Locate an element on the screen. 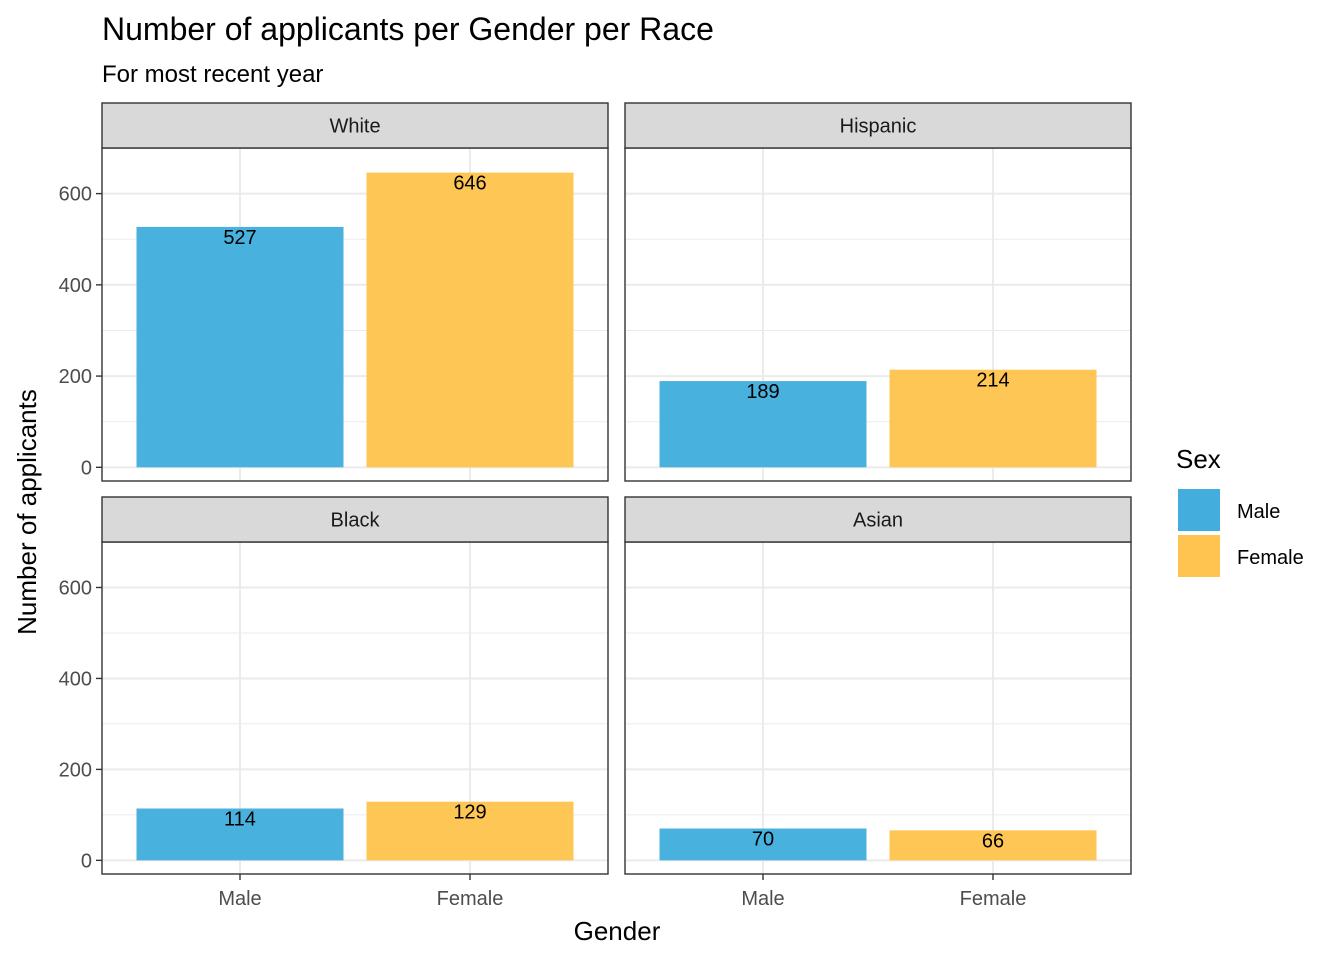 This screenshot has height=960, width=1344. bar-black-female is located at coordinates (470, 831).